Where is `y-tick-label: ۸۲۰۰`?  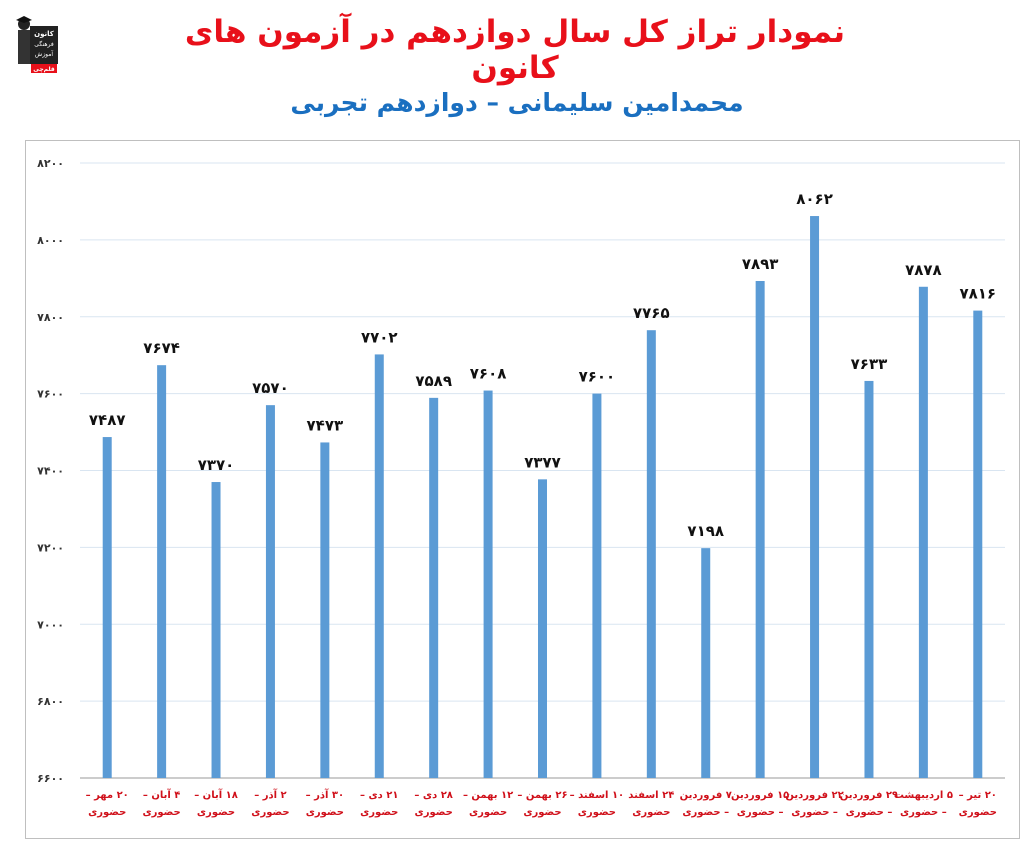 y-tick-label: ۸۲۰۰ is located at coordinates (50, 163).